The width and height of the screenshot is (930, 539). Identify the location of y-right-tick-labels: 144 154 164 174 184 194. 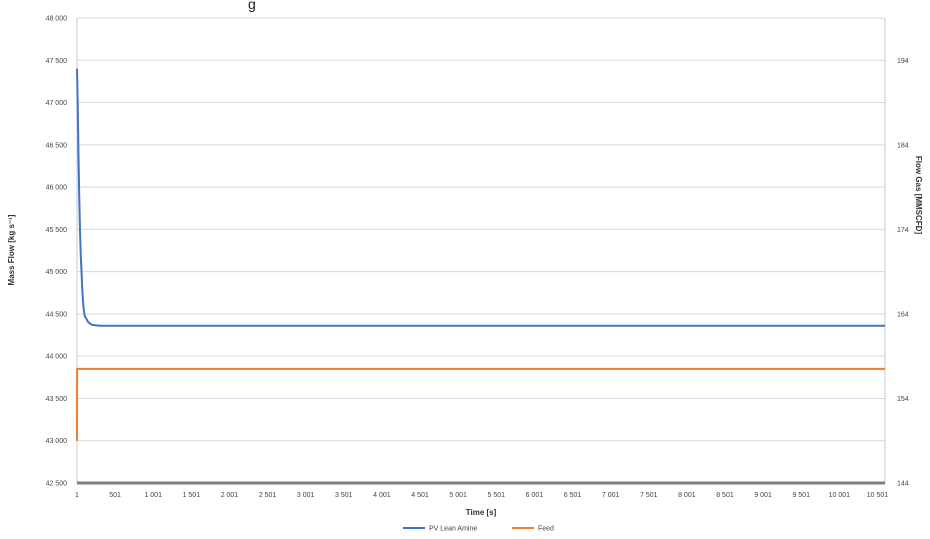
(903, 273).